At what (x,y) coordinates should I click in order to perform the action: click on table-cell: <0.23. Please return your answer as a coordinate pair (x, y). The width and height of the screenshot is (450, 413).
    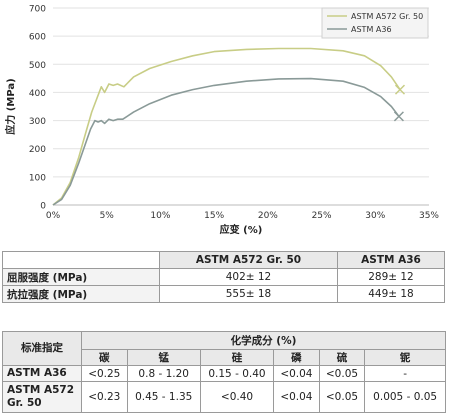
    Looking at the image, I should click on (104, 397).